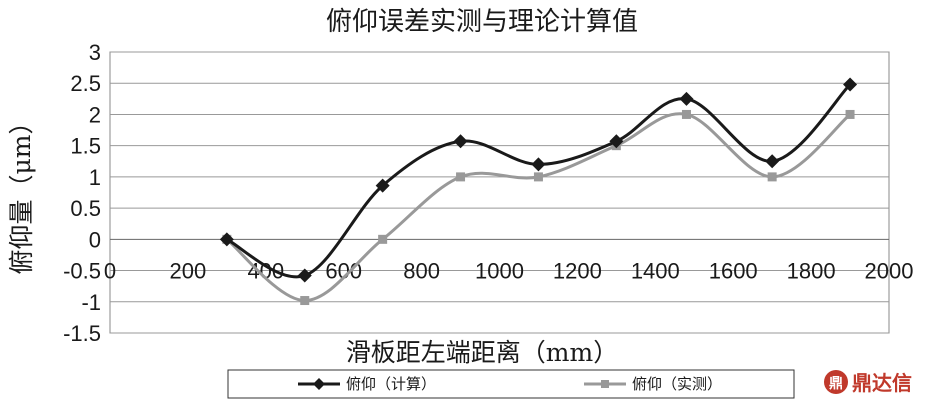  I want to click on x-tick-label: 1200, so click(577, 270).